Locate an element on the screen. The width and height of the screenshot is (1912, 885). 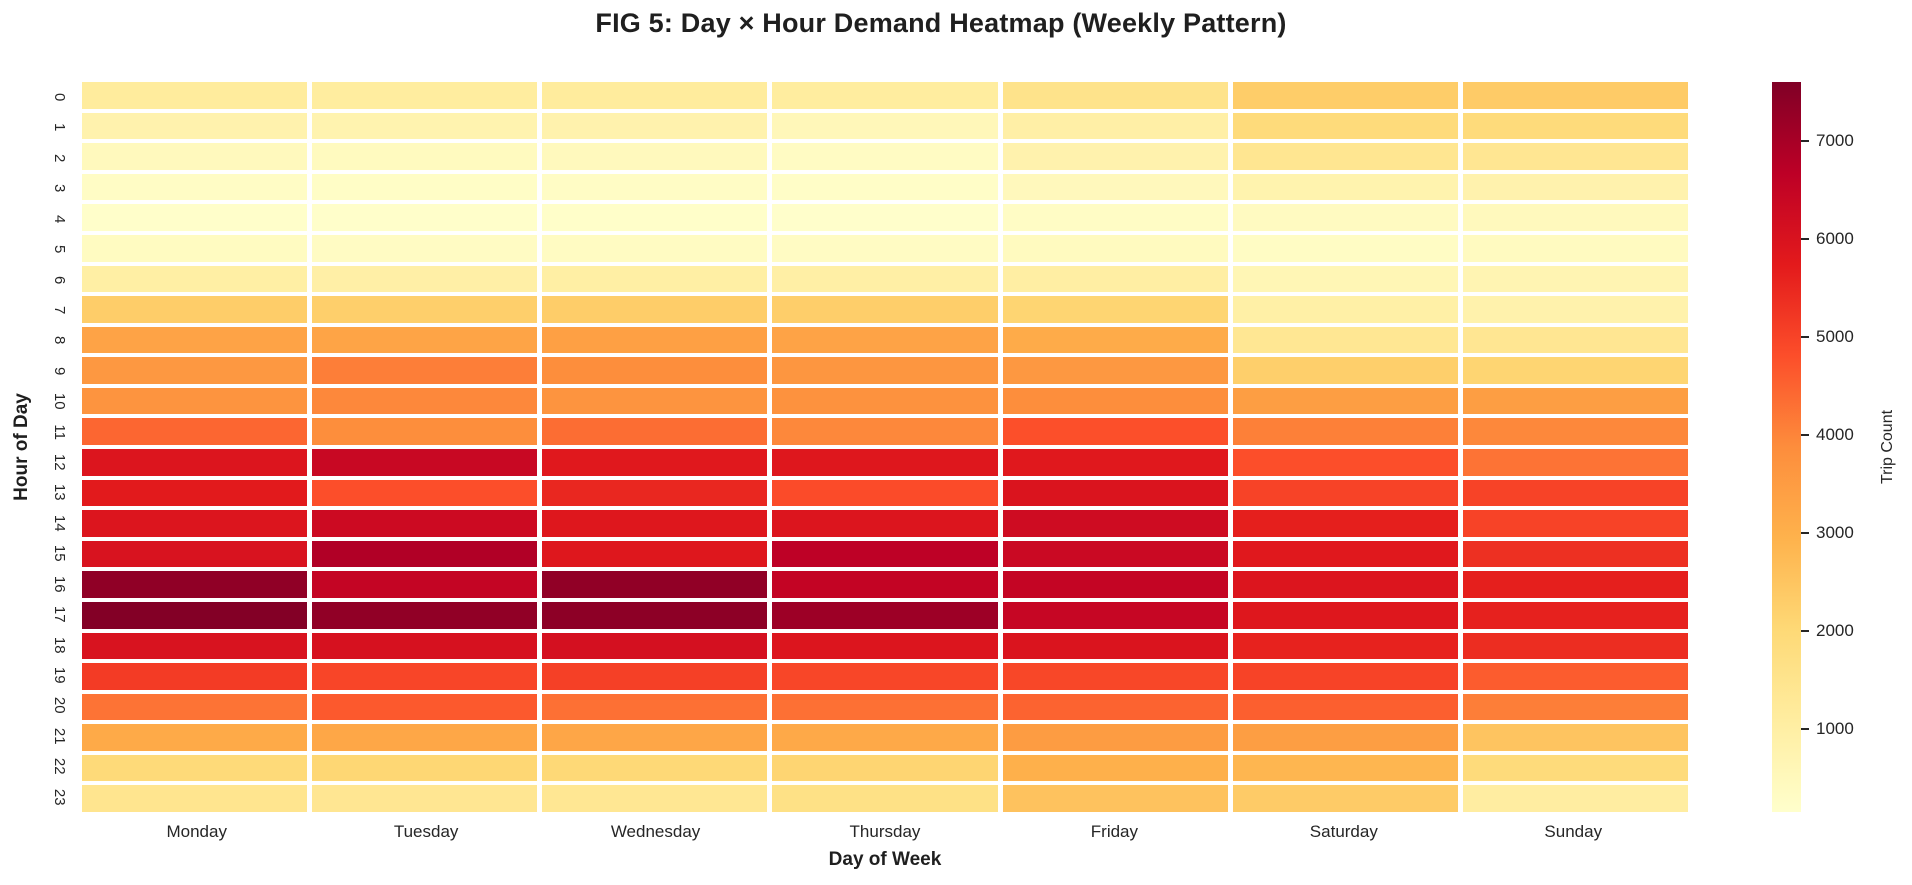
heatmap-cell-sunday-h17 is located at coordinates (1575, 615).